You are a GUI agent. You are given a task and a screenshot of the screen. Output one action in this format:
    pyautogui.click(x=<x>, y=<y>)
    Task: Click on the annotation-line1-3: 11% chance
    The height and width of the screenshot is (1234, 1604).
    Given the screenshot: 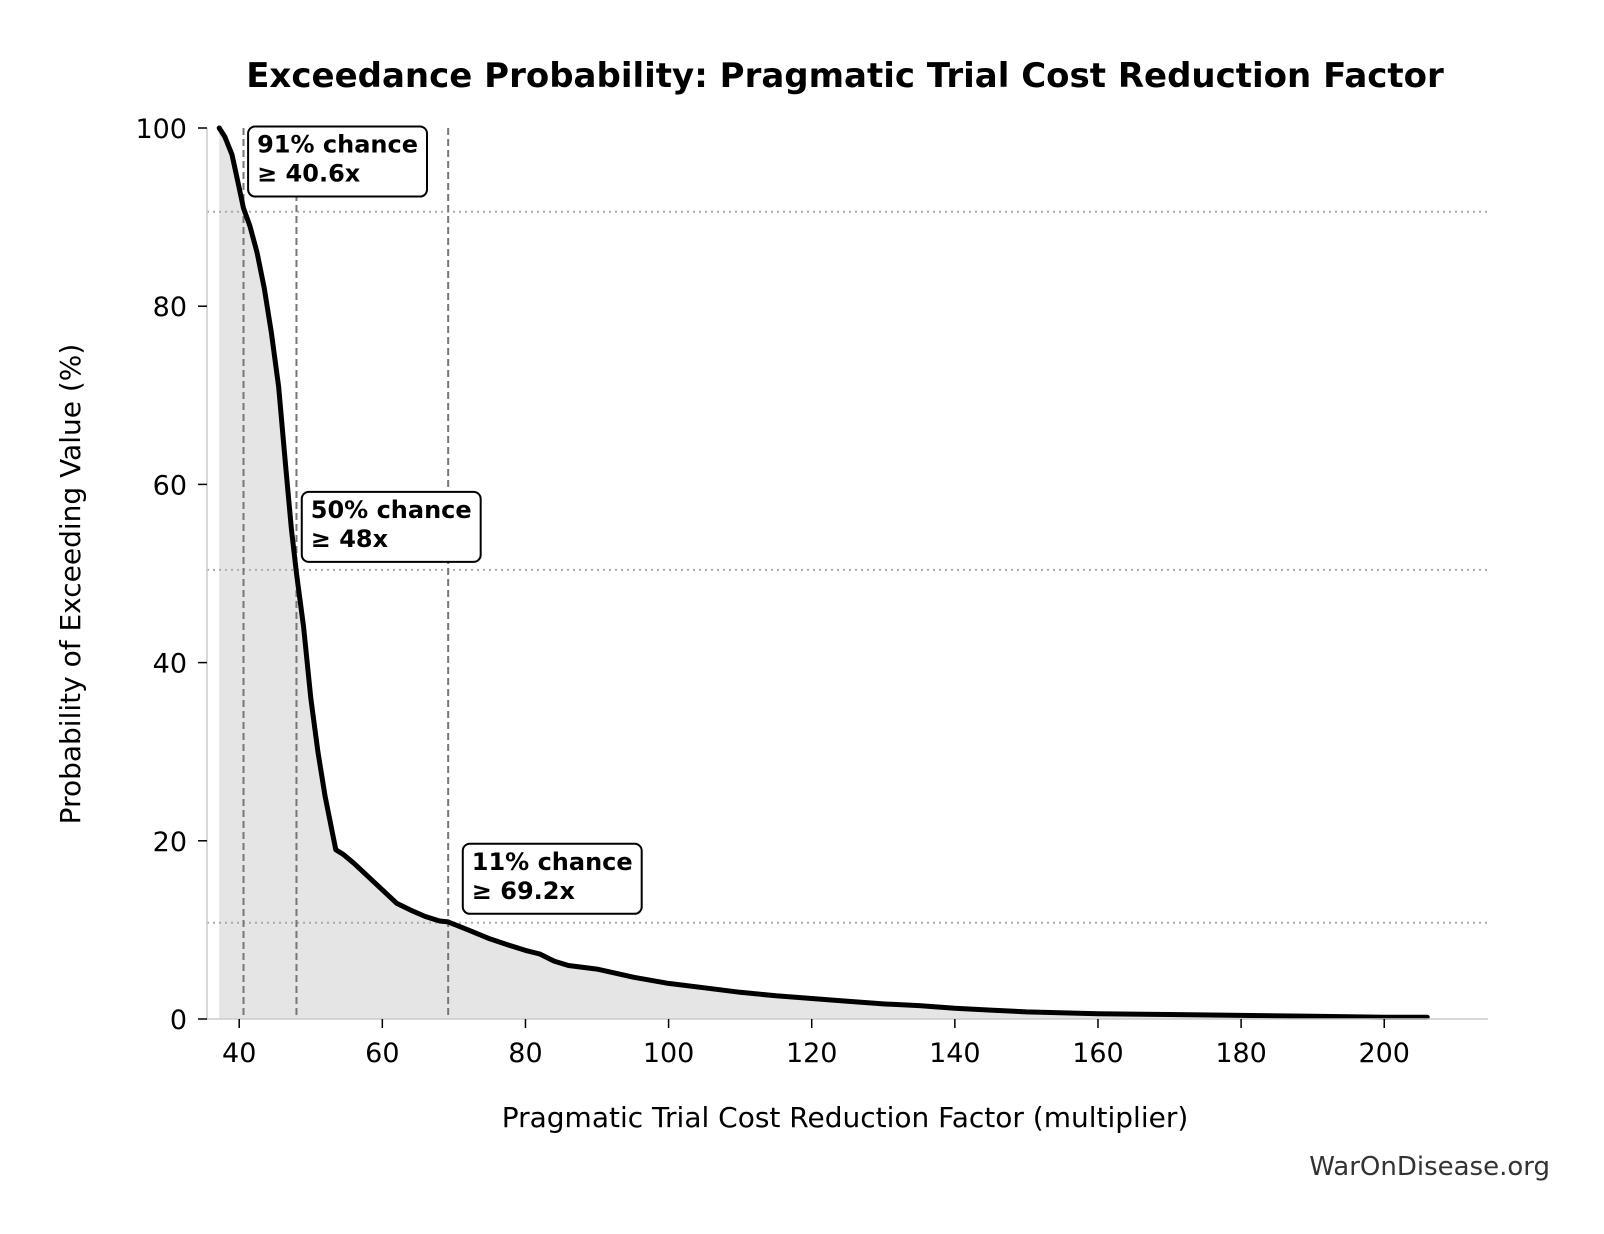 What is the action you would take?
    pyautogui.click(x=552, y=862)
    